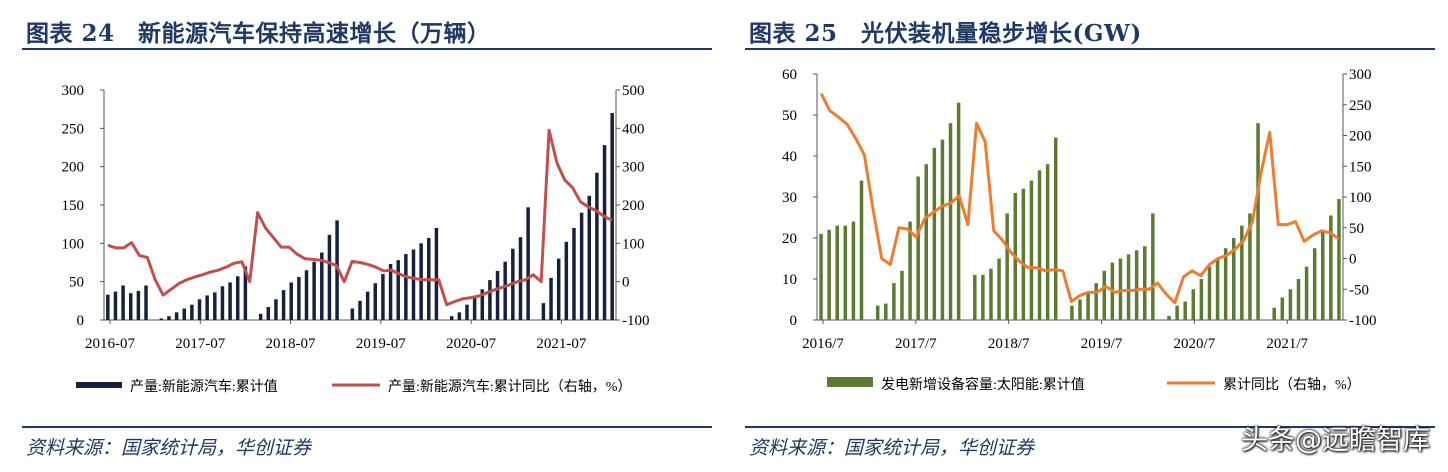 The width and height of the screenshot is (1448, 472). I want to click on watermark: 头条@远瞻智库, so click(1335, 440).